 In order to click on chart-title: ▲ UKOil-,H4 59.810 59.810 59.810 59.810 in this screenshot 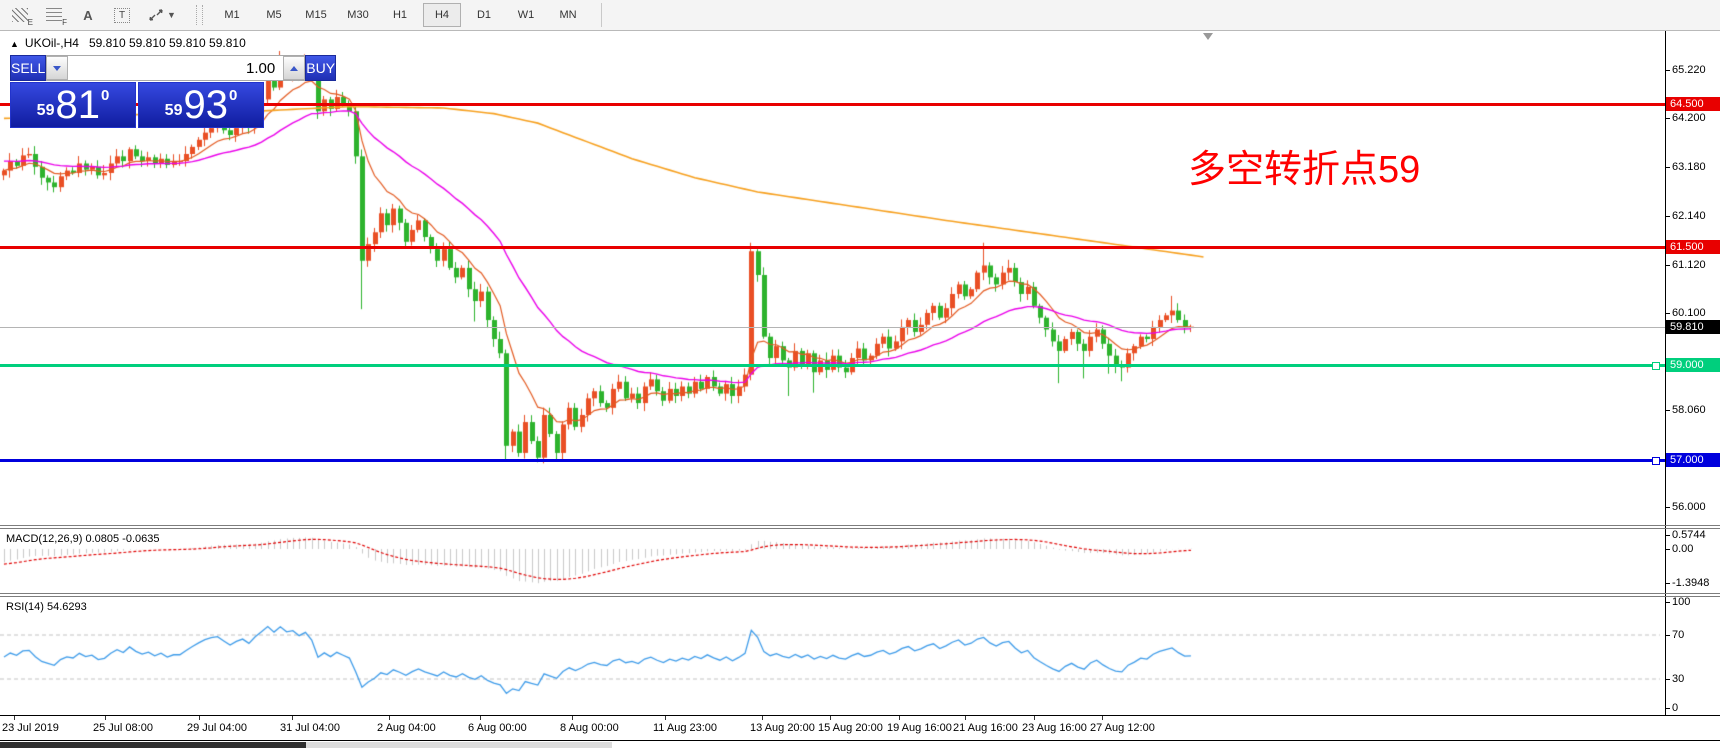, I will do `click(128, 43)`.